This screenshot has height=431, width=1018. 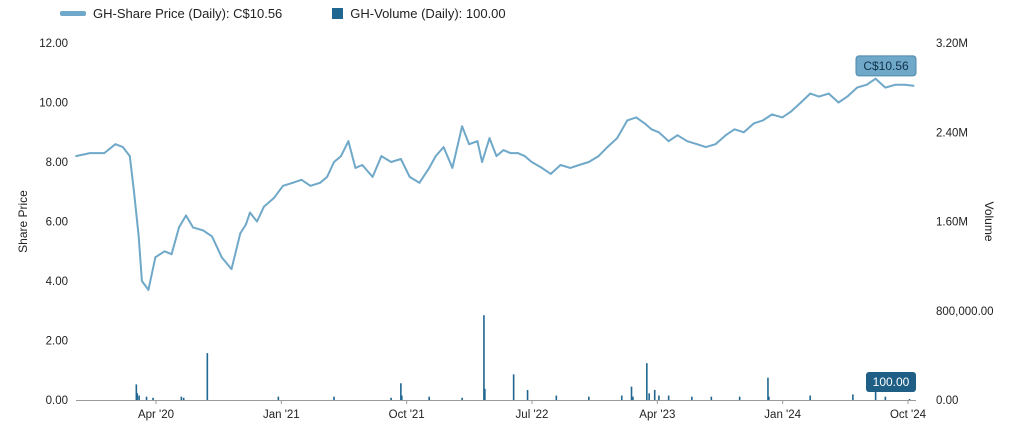 What do you see at coordinates (281, 415) in the screenshot?
I see `x-tick-label: Jan '21` at bounding box center [281, 415].